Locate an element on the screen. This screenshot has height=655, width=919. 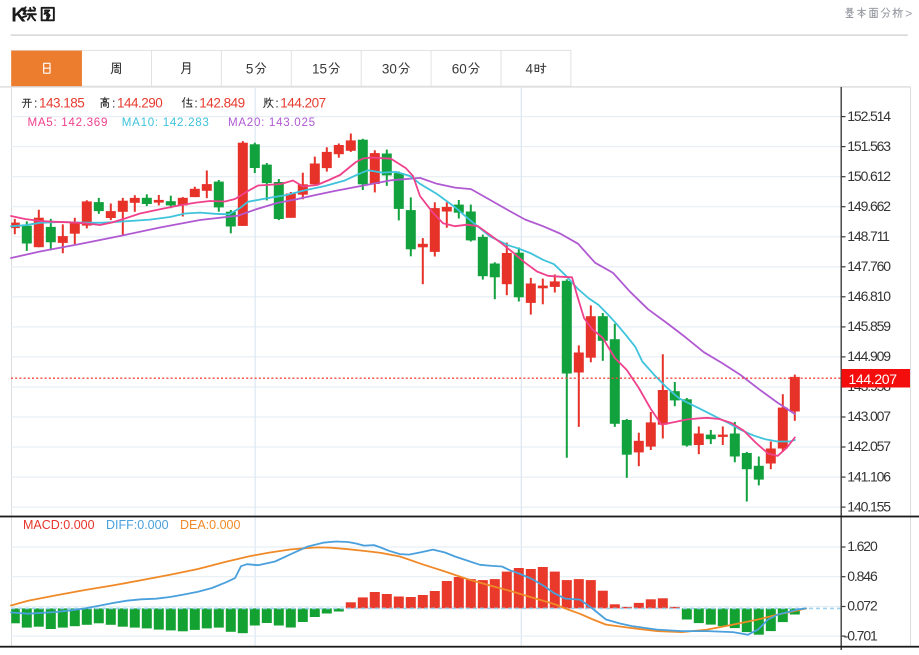
svg-text: 30 is located at coordinates (389, 68).